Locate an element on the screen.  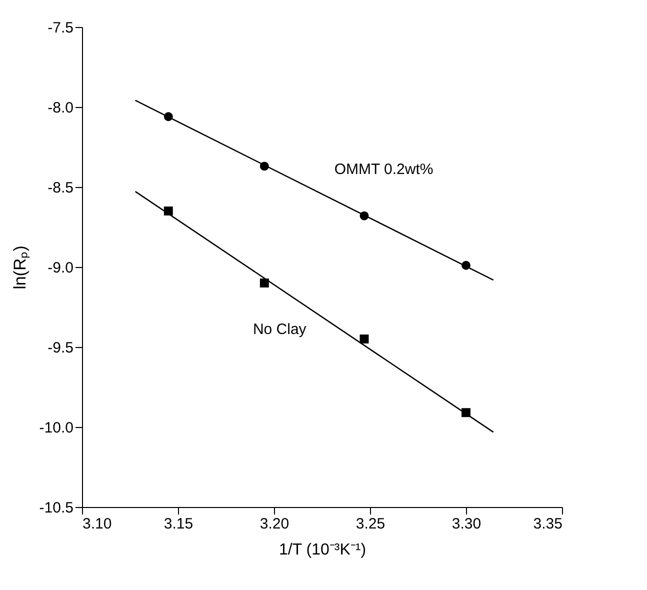
x-tick-label: 3.25 is located at coordinates (371, 524).